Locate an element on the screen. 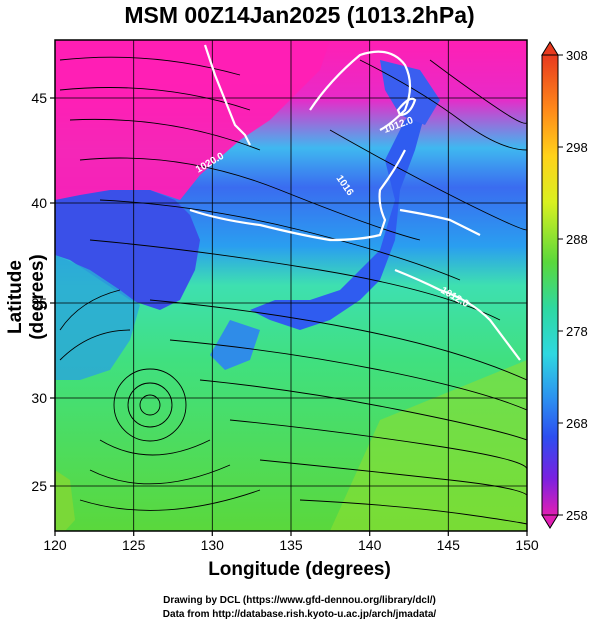 Image resolution: width=599 pixels, height=625 pixels. colorbar-top-arrow is located at coordinates (550, 48).